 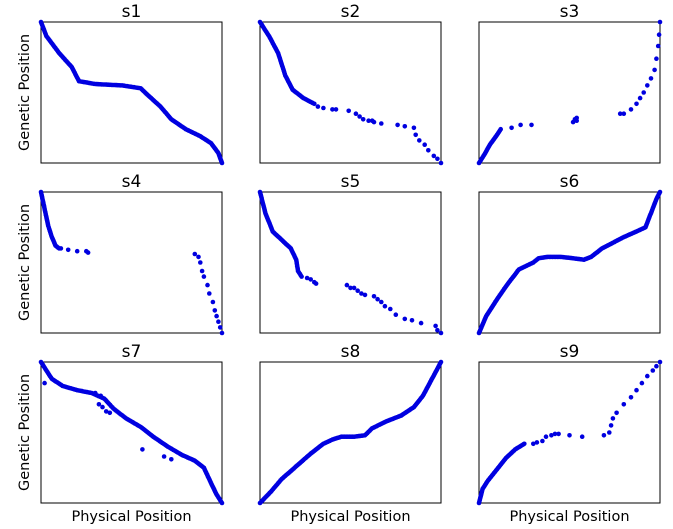 I want to click on panel-s9: s9 Physical Position, so click(x=569, y=433).